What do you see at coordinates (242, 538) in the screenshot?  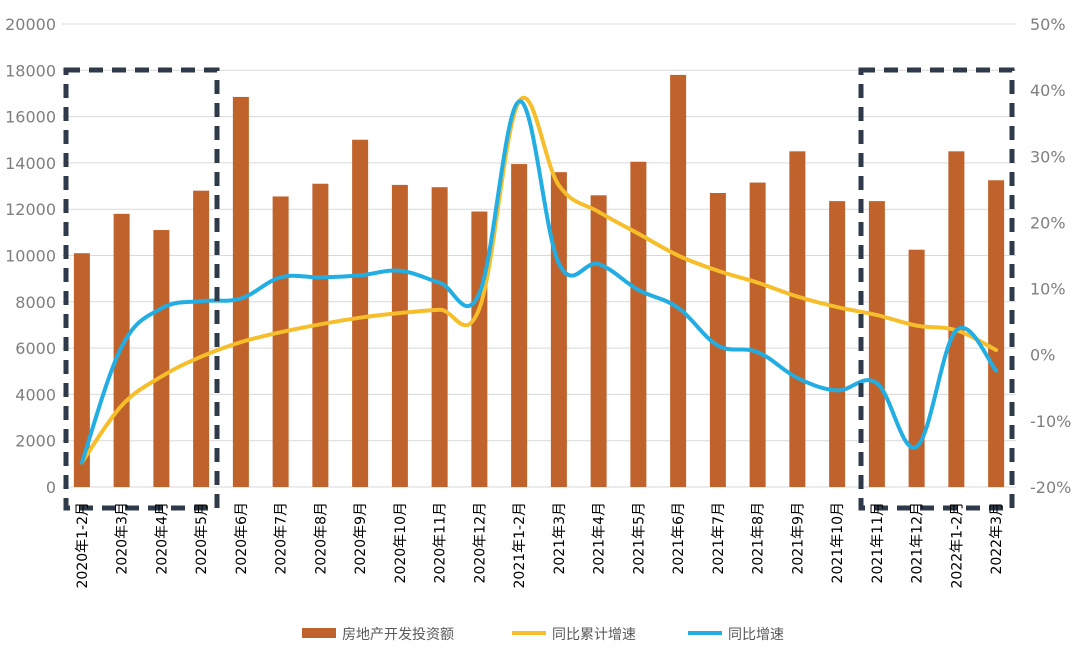 I see `x-tick-label: 2020年6月` at bounding box center [242, 538].